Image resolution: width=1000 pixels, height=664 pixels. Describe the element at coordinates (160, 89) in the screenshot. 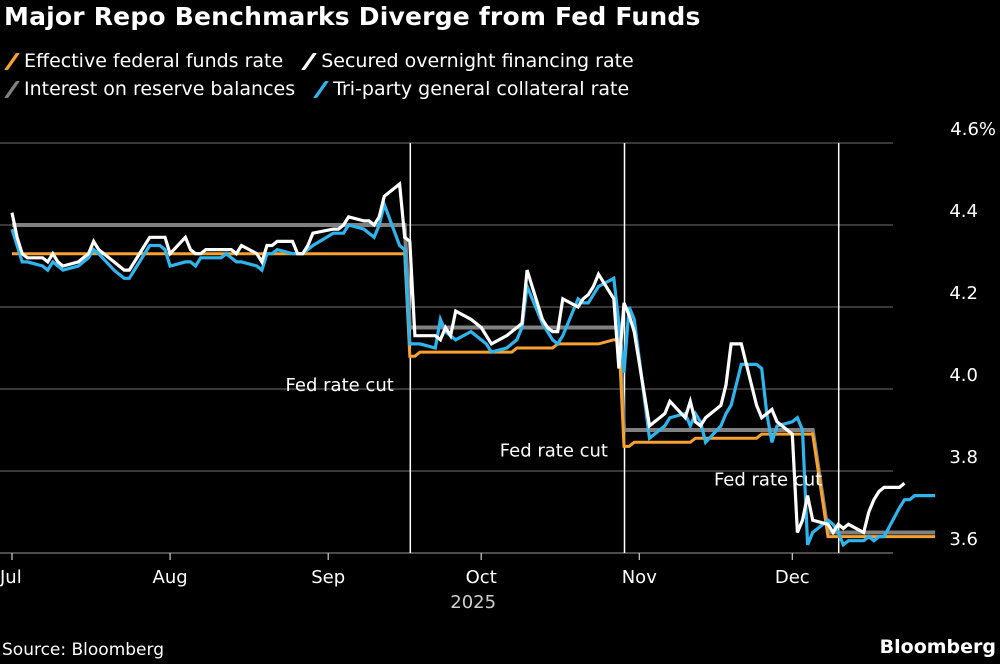

I see `legend-label: Interest on reserve balances` at that location.